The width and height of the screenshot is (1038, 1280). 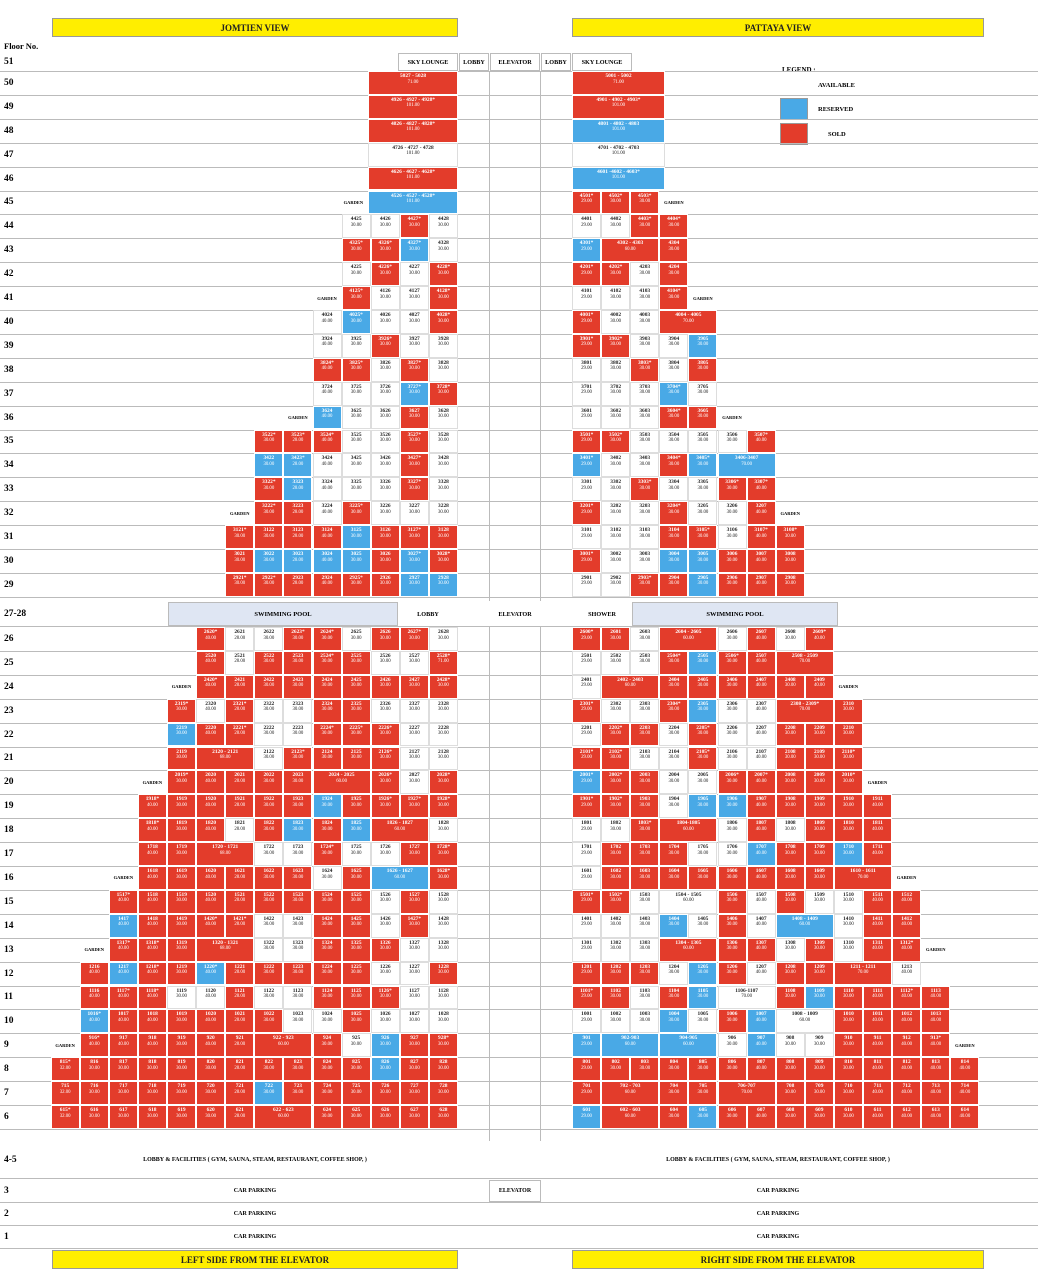 I want to click on unit-cell: 618 30.00, so click(x=152, y=1117).